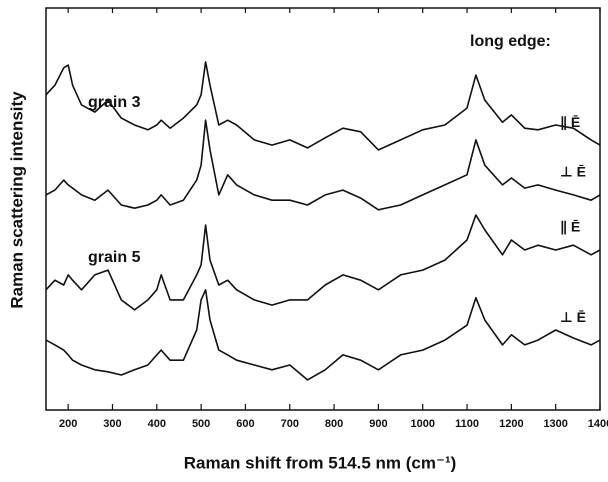  I want to click on x-tick-label: 300, so click(112, 424).